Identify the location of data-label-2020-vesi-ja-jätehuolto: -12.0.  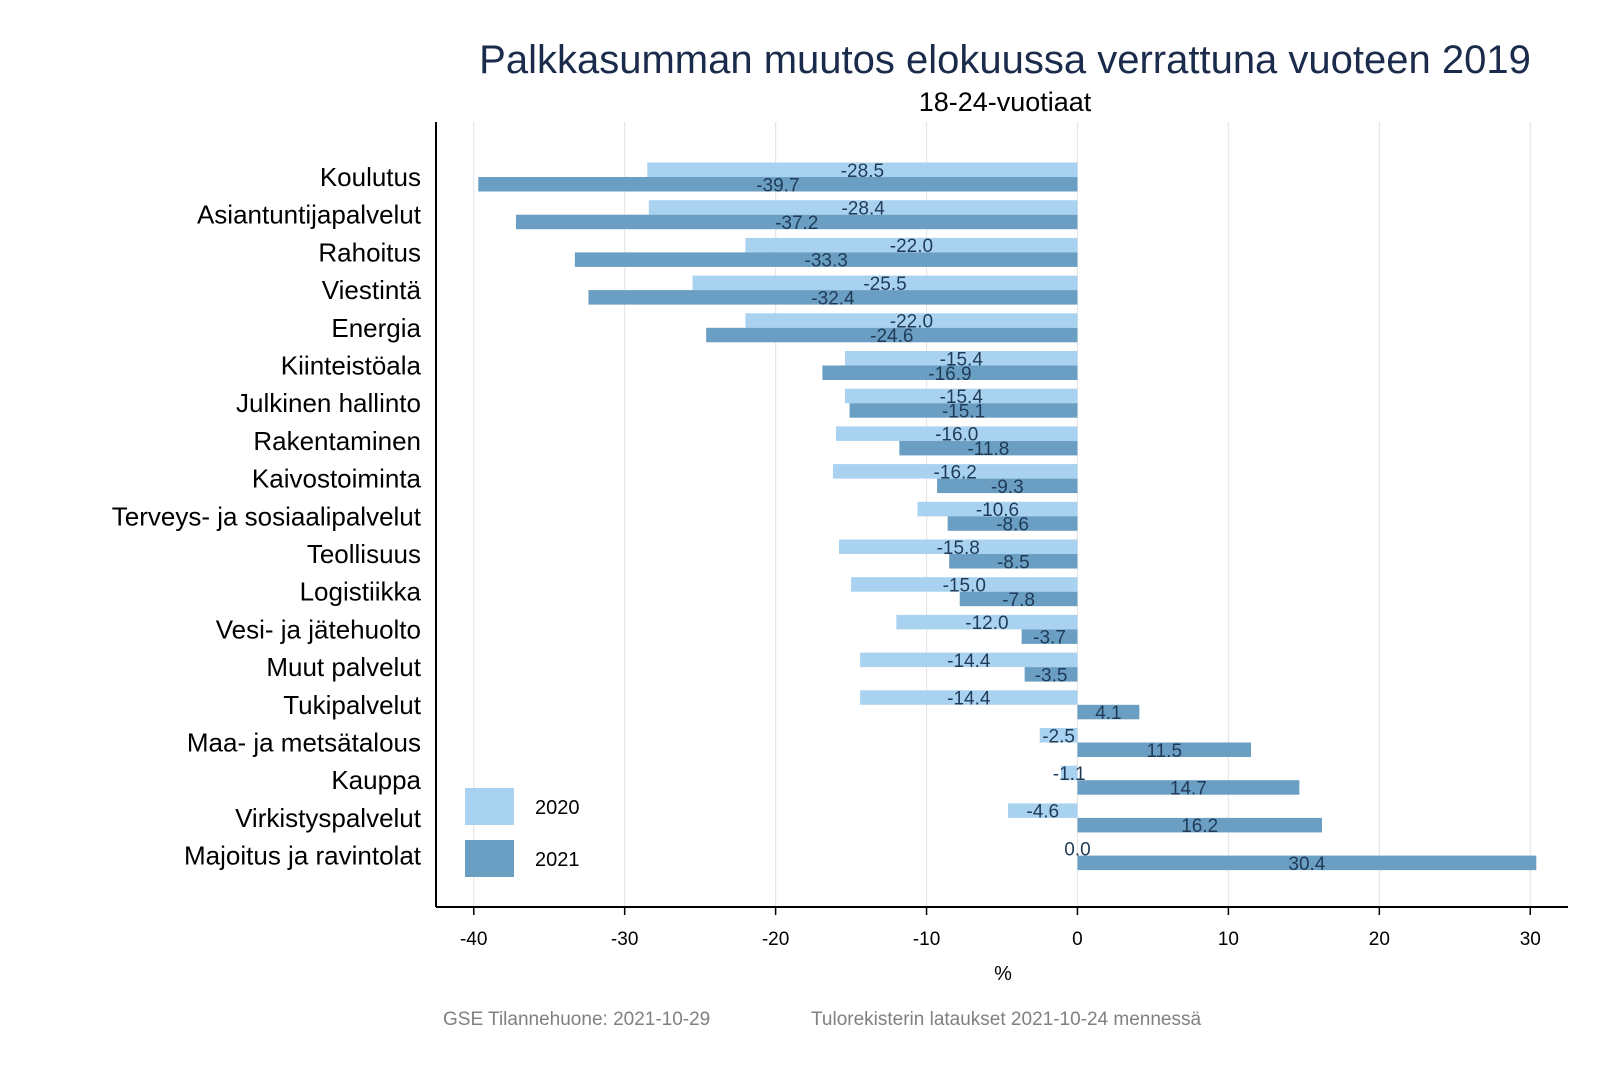
(986, 623).